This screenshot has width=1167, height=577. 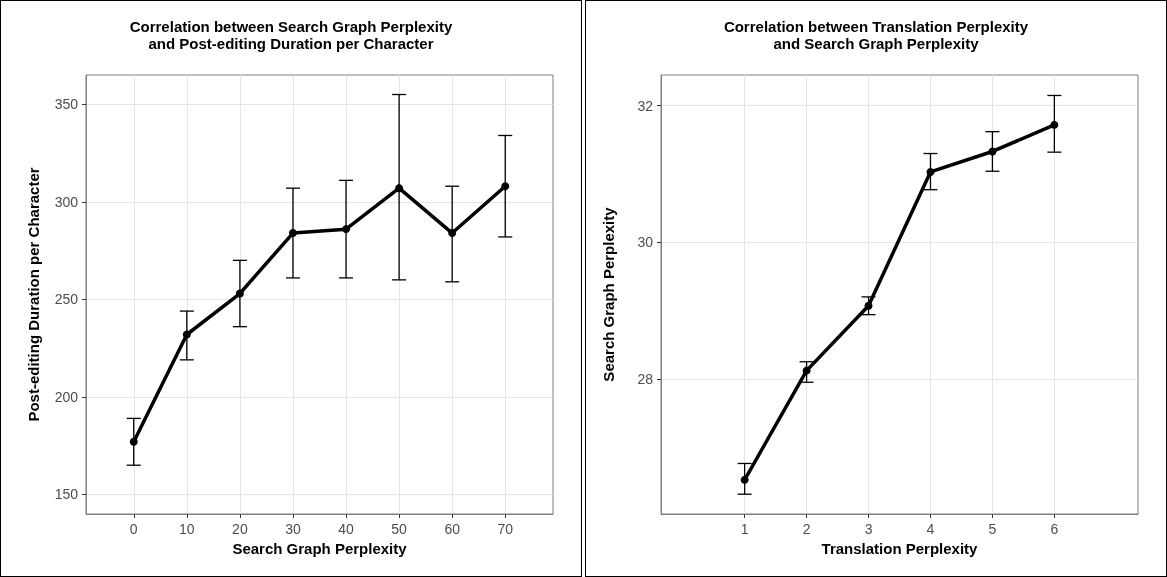 What do you see at coordinates (66, 201) in the screenshot?
I see `y-tick-label: 300` at bounding box center [66, 201].